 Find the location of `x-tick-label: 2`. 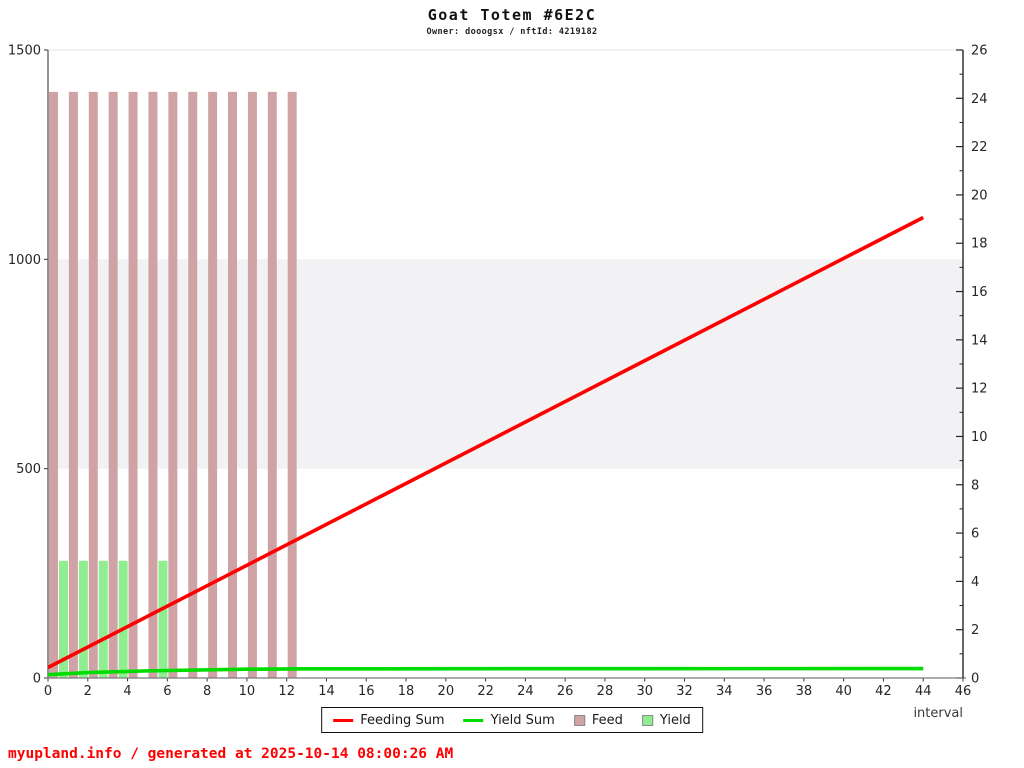

x-tick-label: 2 is located at coordinates (88, 691).